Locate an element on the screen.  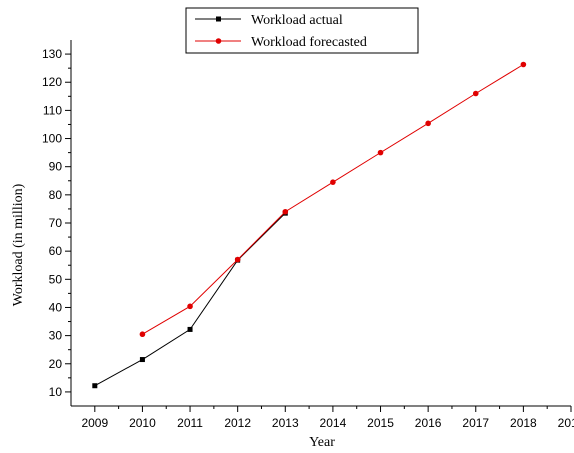
x-tick-label: 2016 is located at coordinates (428, 423).